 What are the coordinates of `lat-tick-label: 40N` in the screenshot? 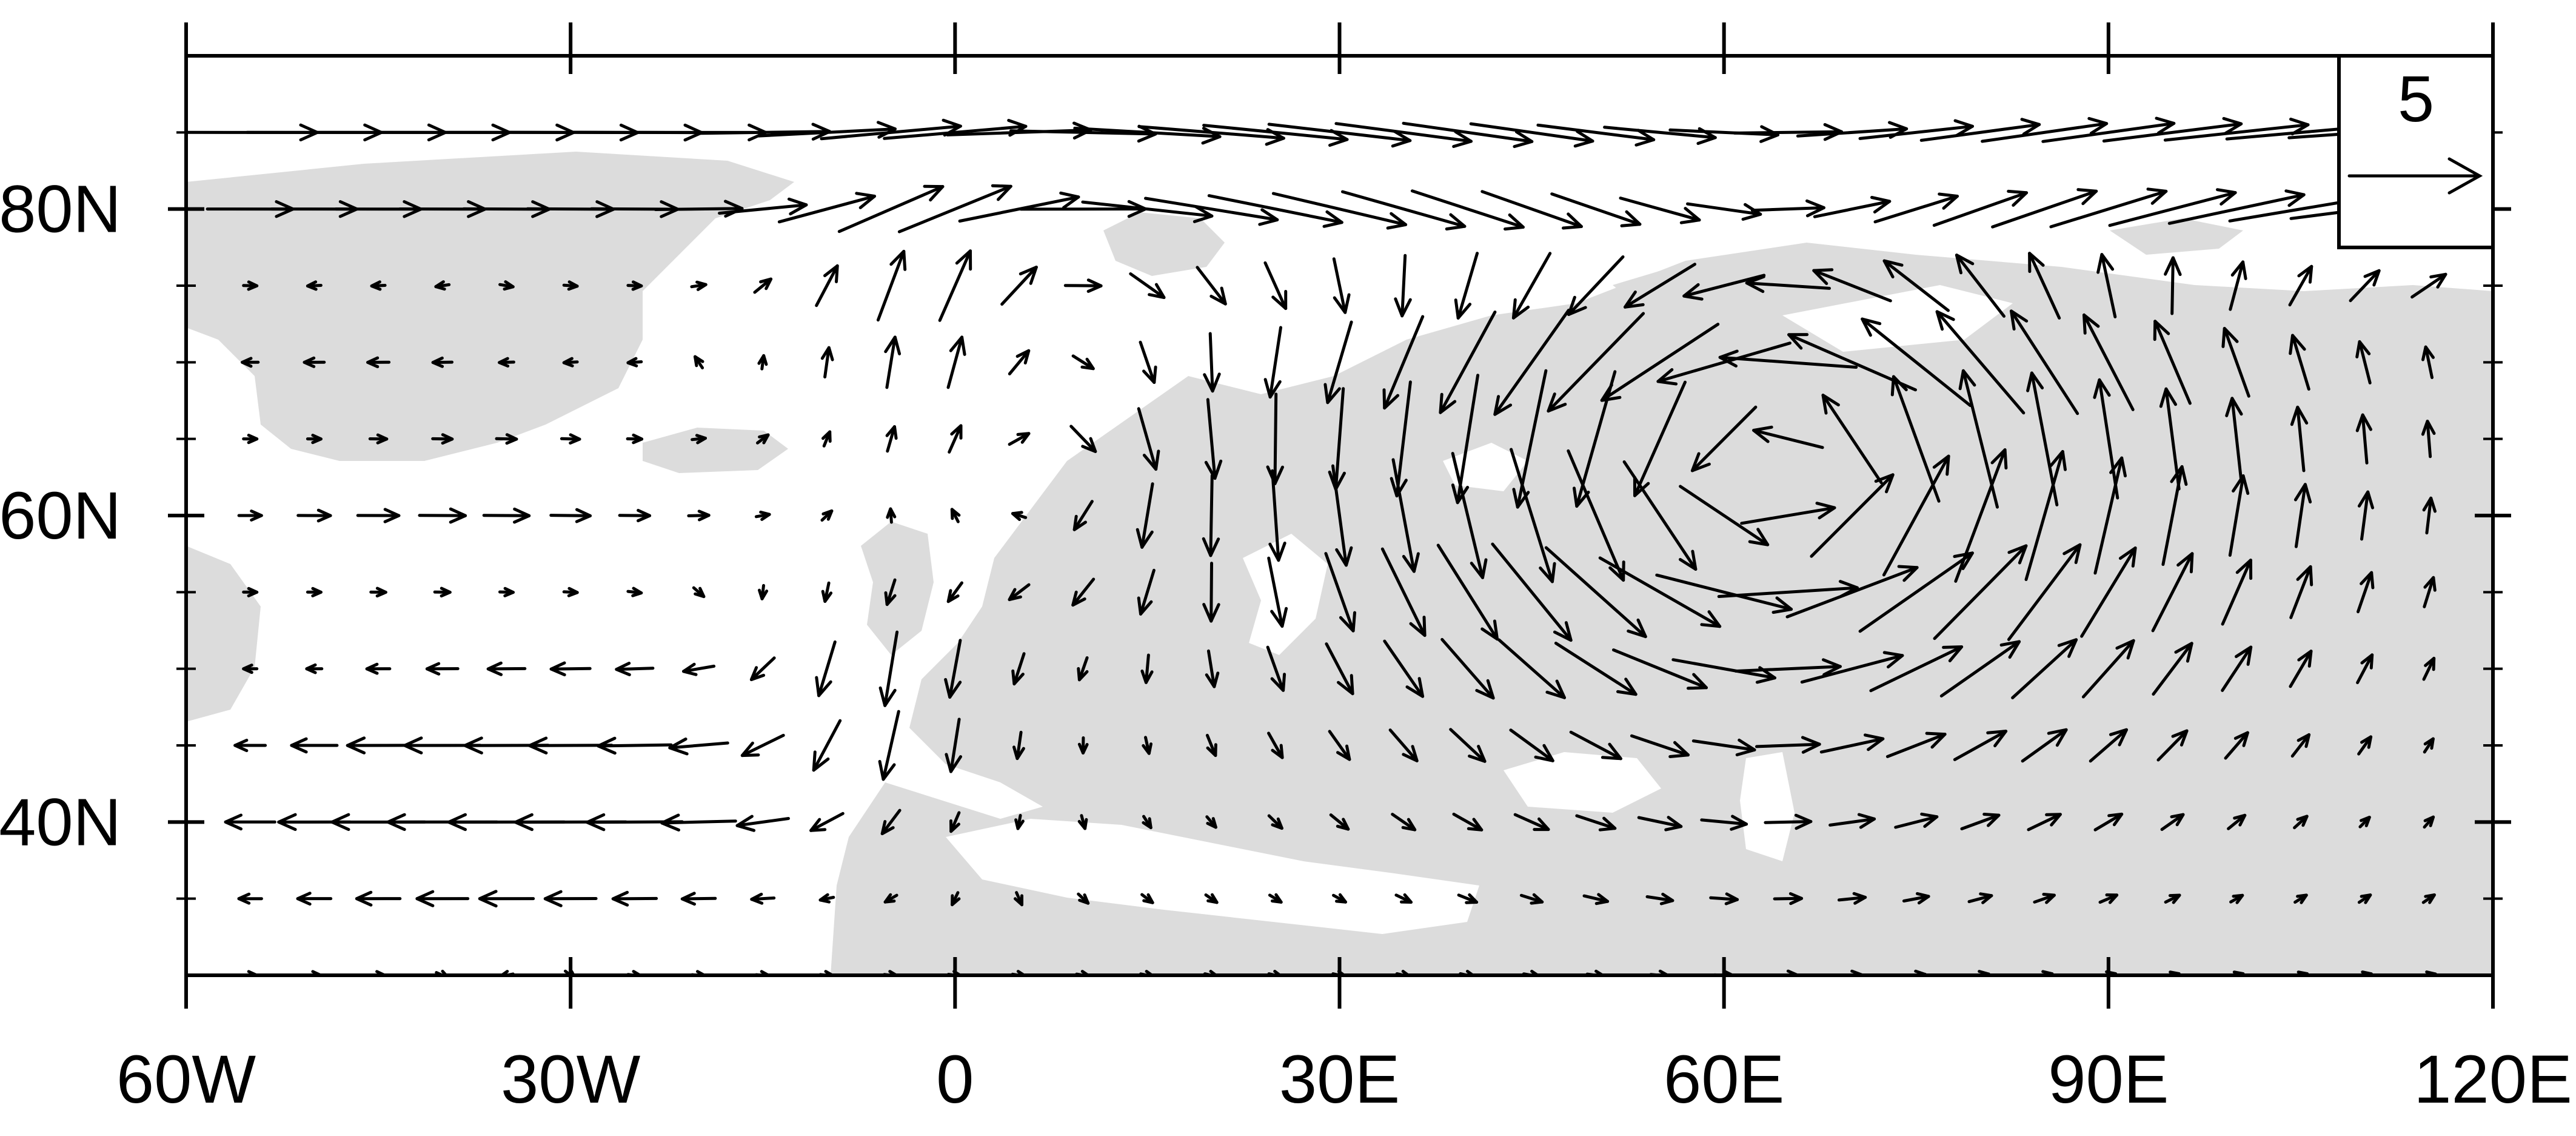 It's located at (60, 822).